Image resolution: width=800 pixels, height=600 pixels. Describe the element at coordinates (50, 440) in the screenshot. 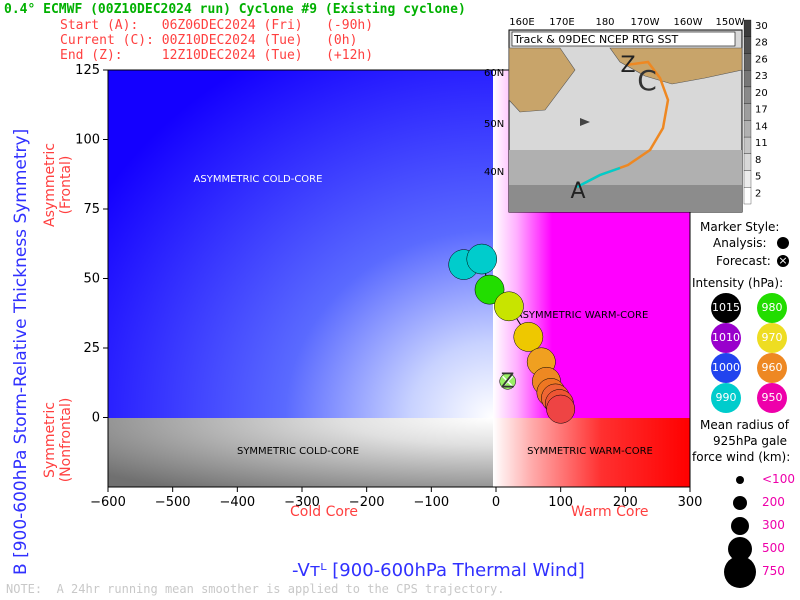

I see `symmetric-label: Symmetric` at that location.